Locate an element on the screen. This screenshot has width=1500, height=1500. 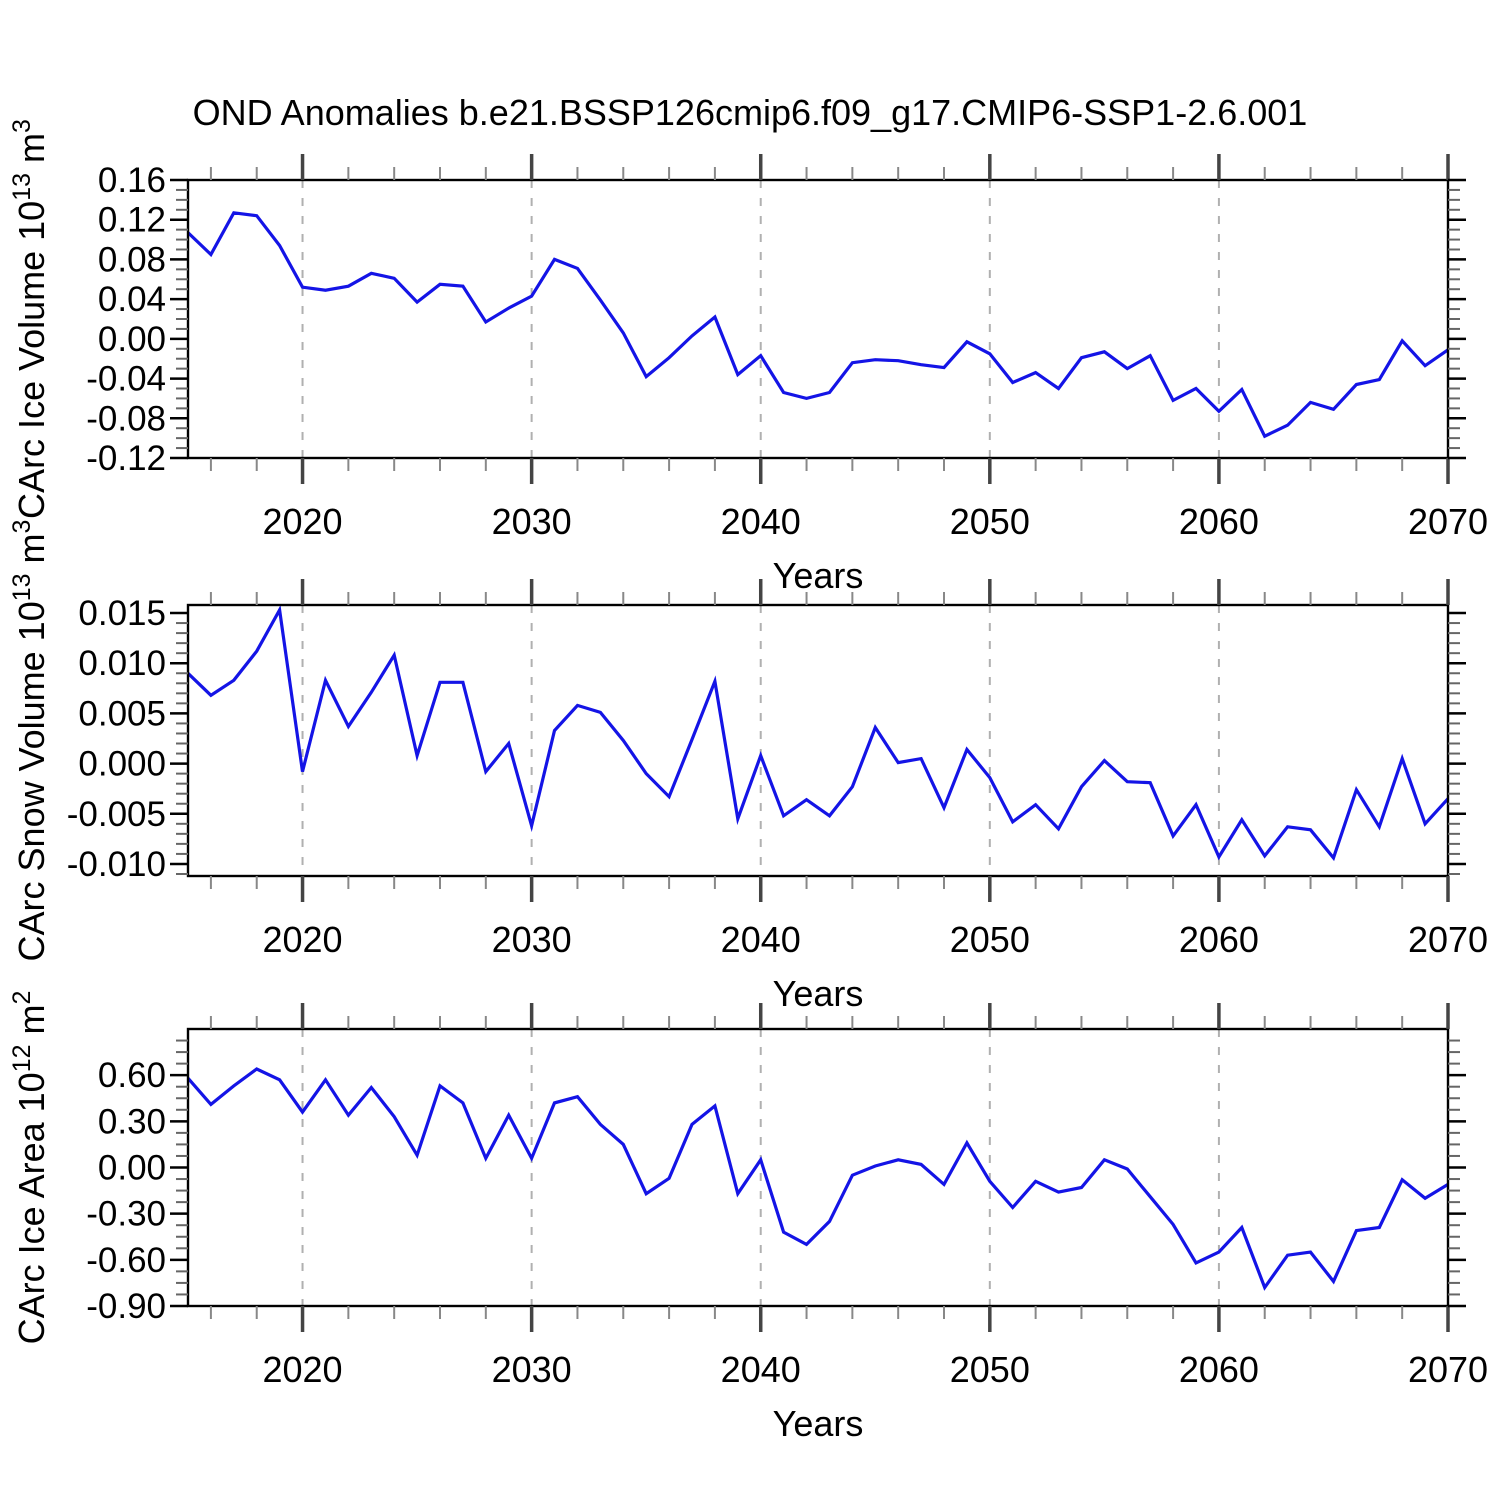
y-tick-label: 0.000 is located at coordinates (122, 764).